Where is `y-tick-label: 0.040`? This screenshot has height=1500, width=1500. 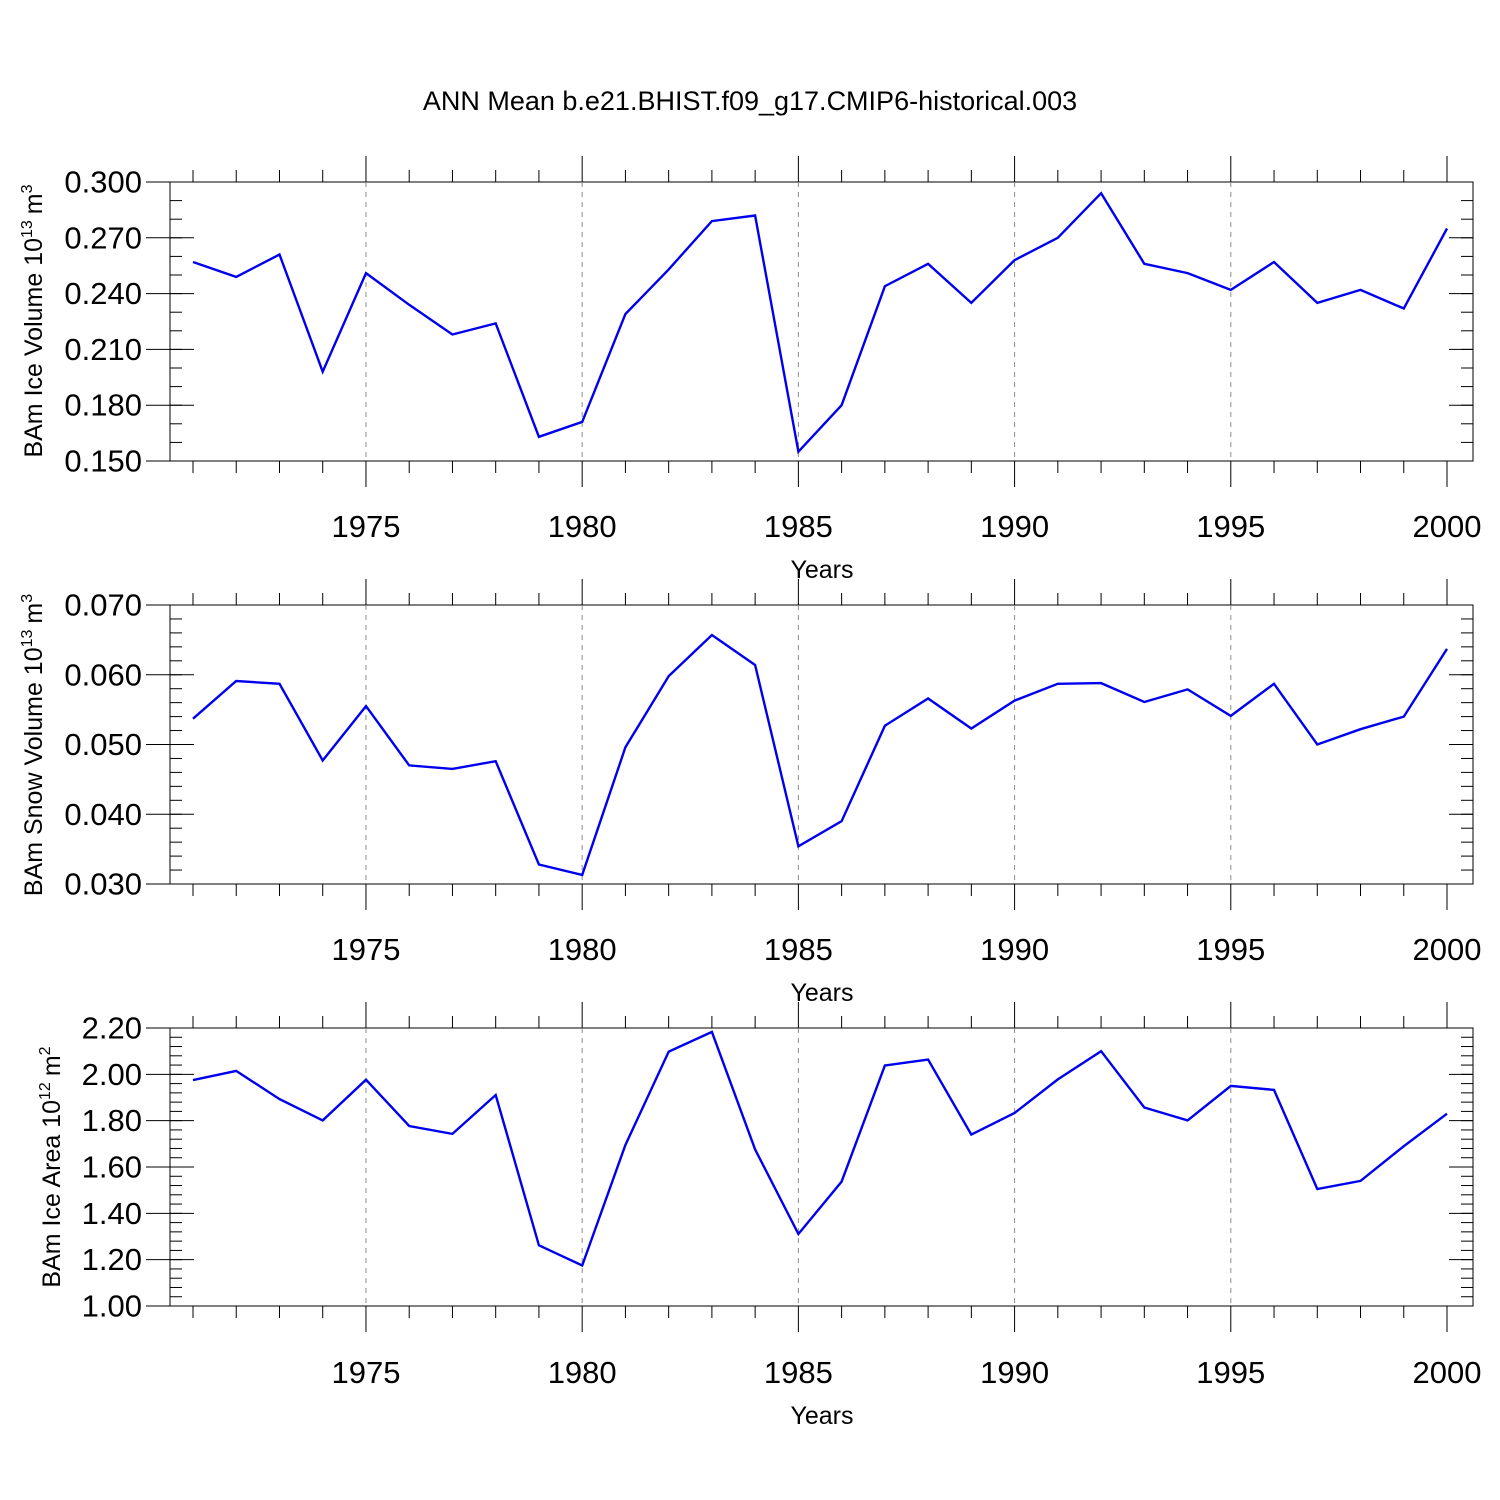 y-tick-label: 0.040 is located at coordinates (103, 814).